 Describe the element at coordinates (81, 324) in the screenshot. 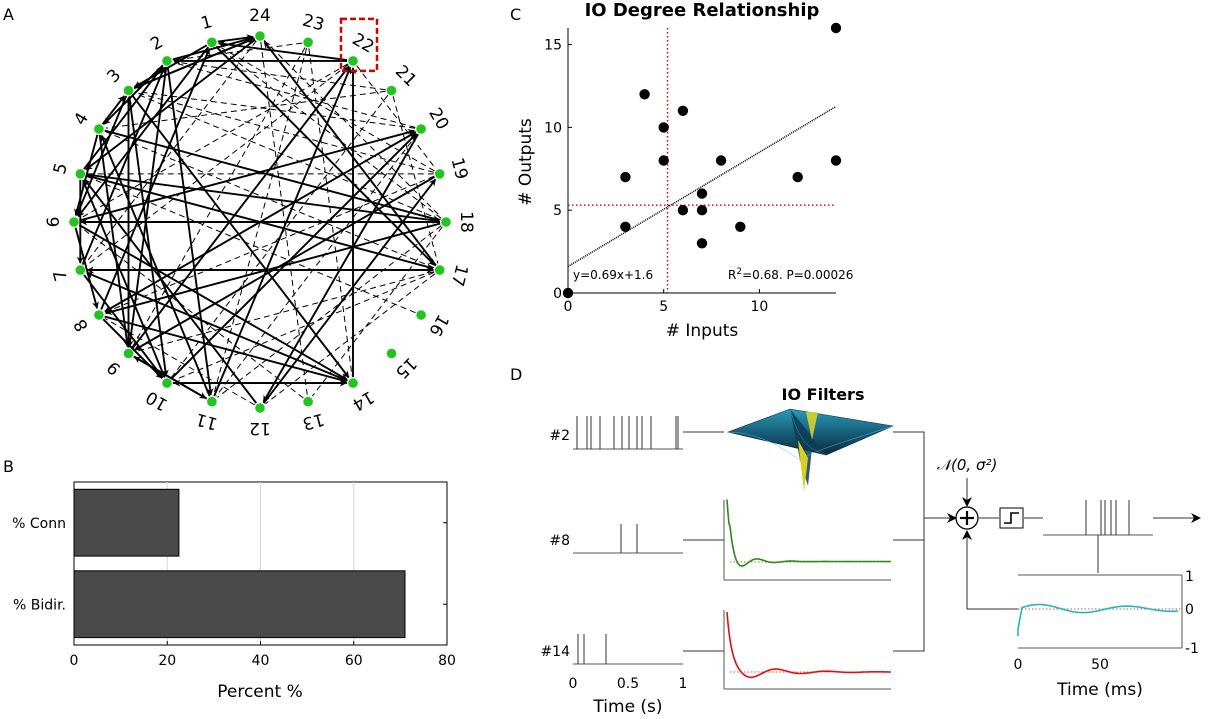

I see `node-label-8: 8` at that location.